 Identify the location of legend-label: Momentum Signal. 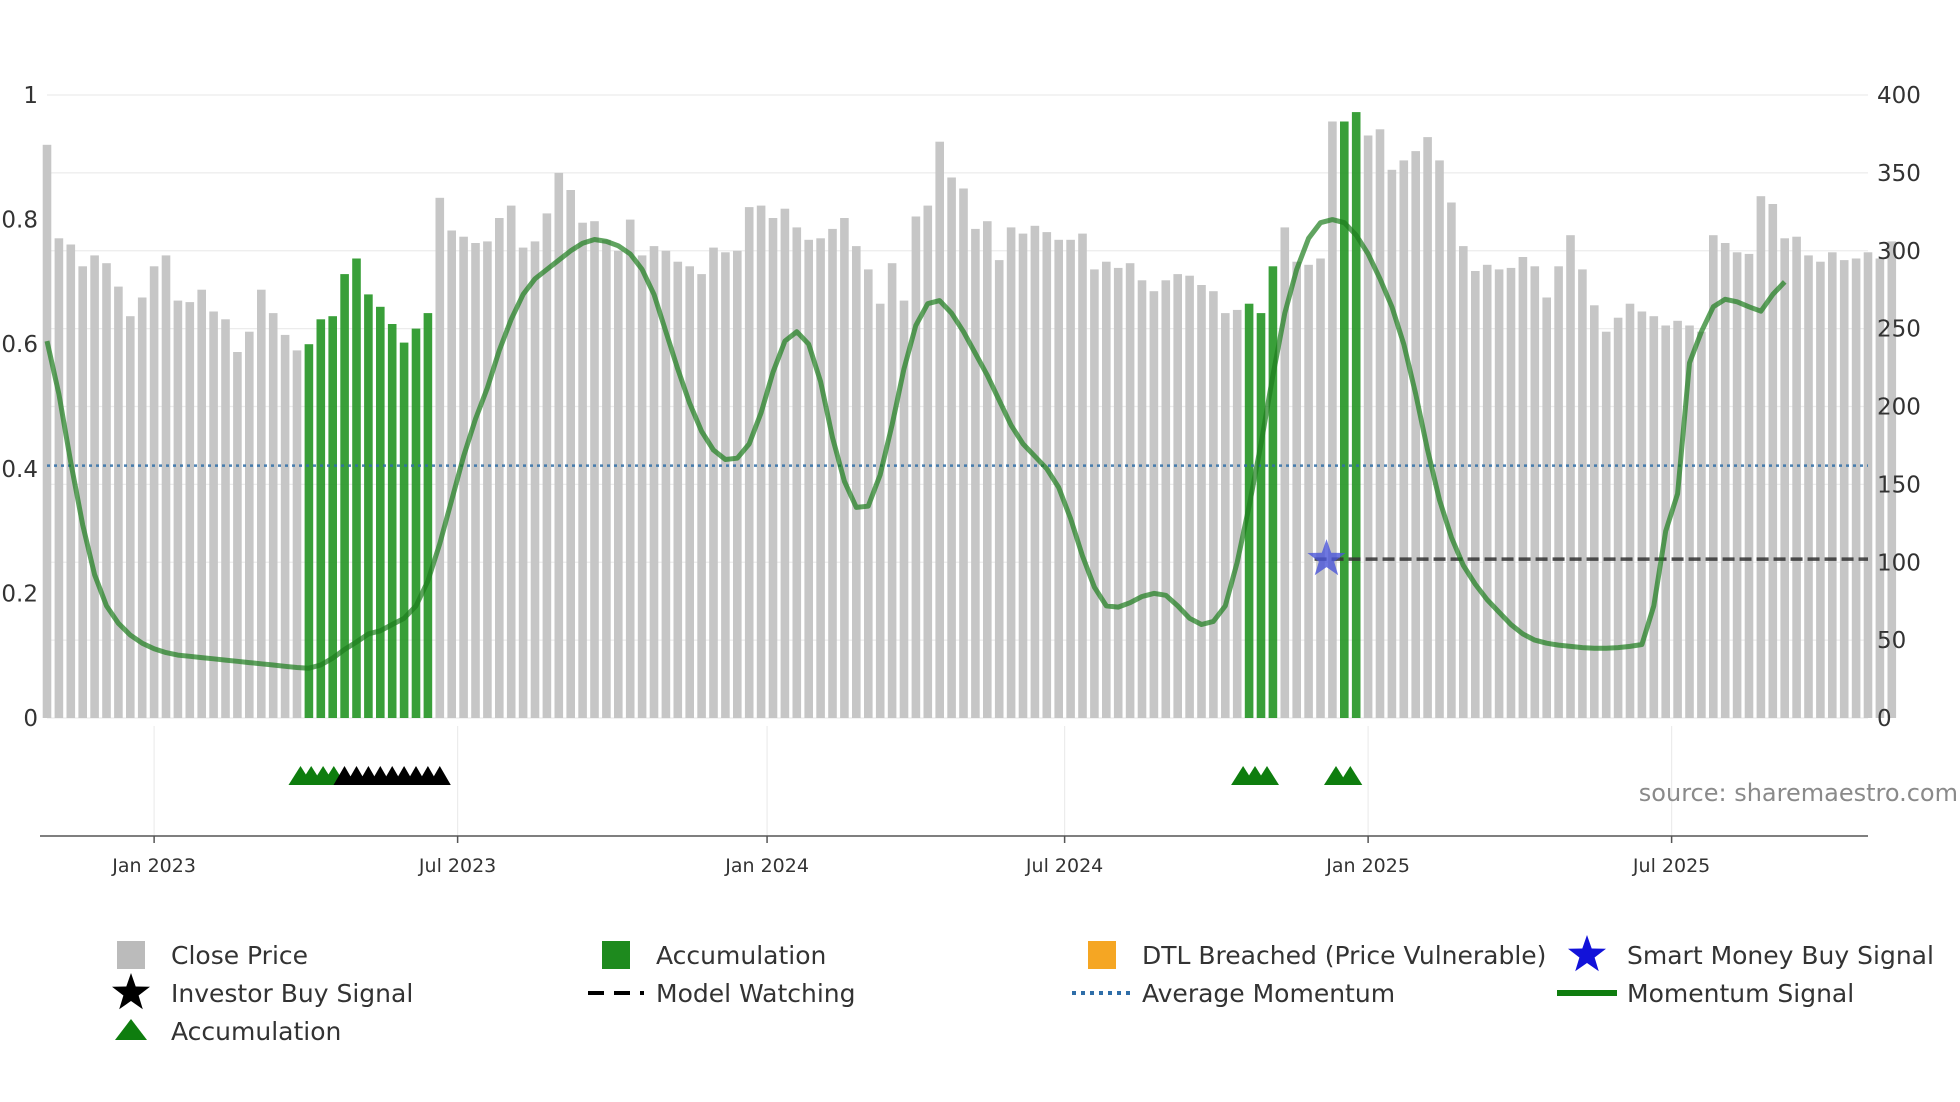
(1740, 993).